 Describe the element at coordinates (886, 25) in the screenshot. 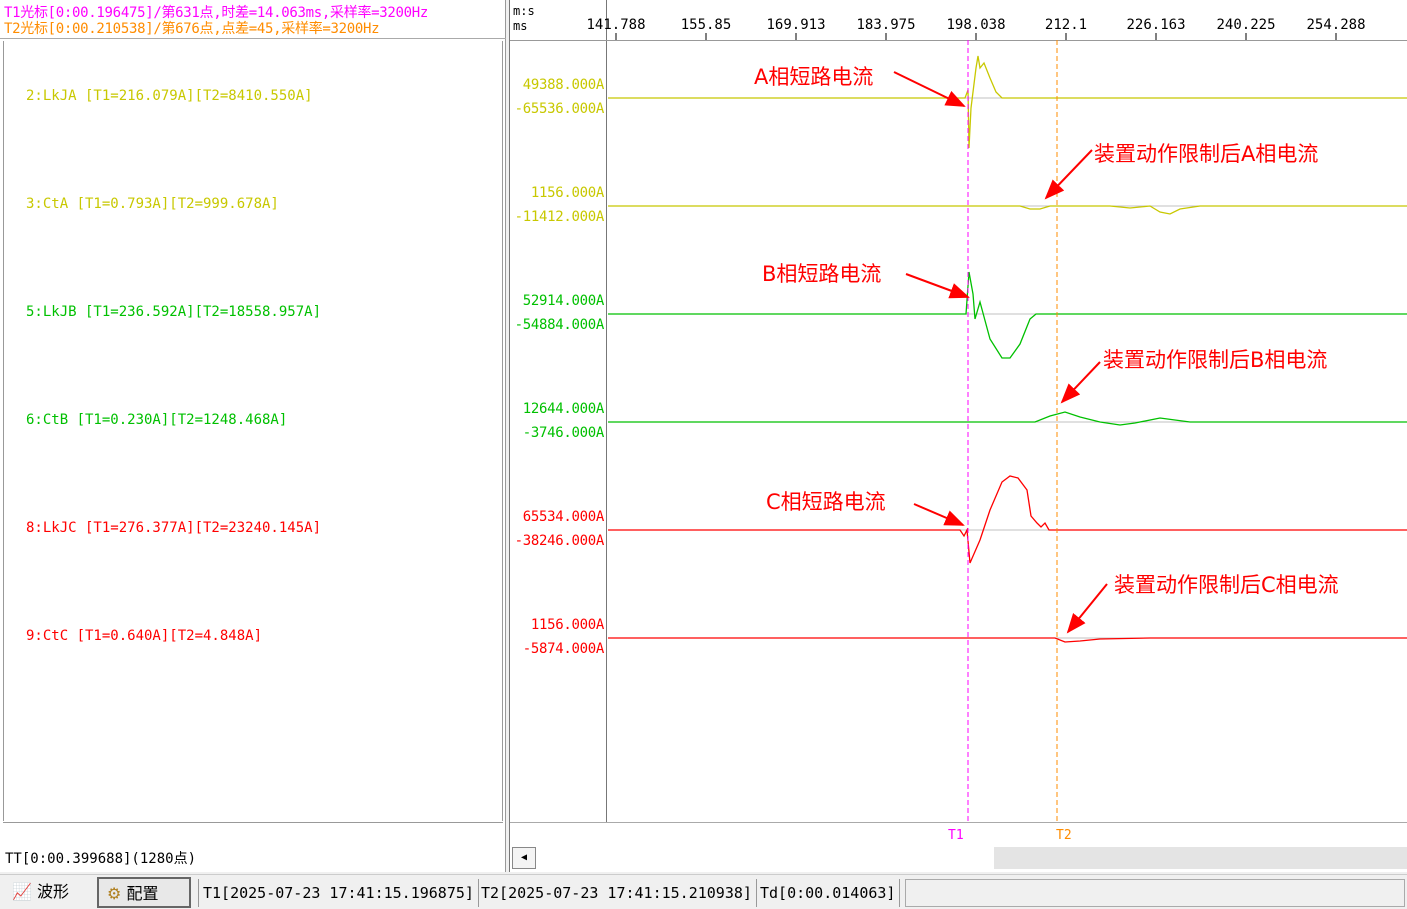

I see `time-tick: 183.975` at that location.